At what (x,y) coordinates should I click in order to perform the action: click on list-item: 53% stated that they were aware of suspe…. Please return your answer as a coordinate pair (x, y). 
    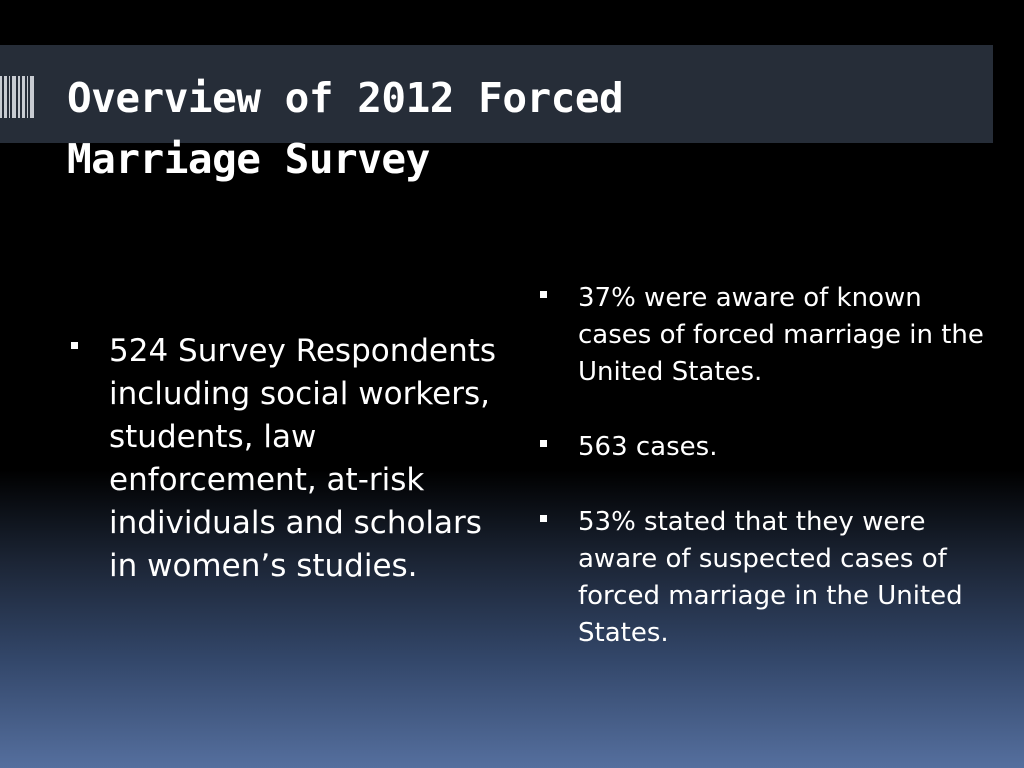
    Looking at the image, I should click on (765, 578).